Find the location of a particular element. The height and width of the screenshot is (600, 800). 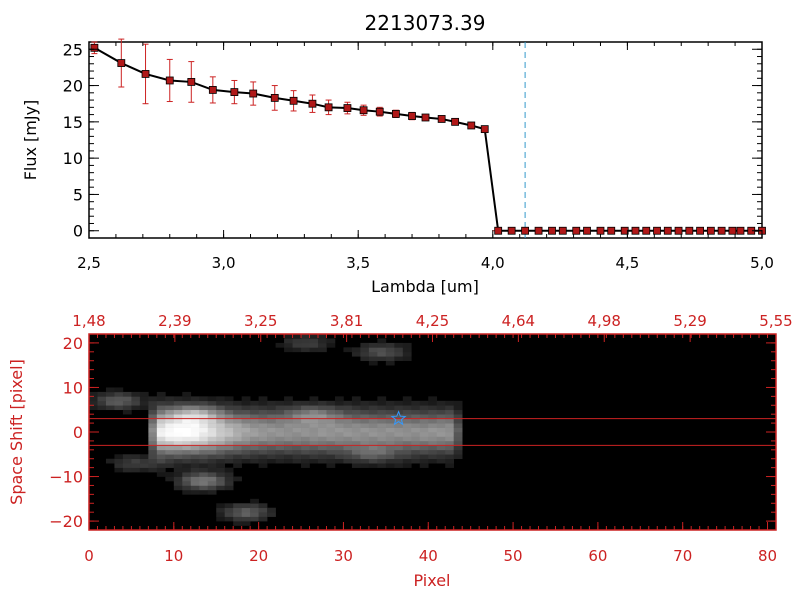

x-tick-label: 60 is located at coordinates (597, 556).